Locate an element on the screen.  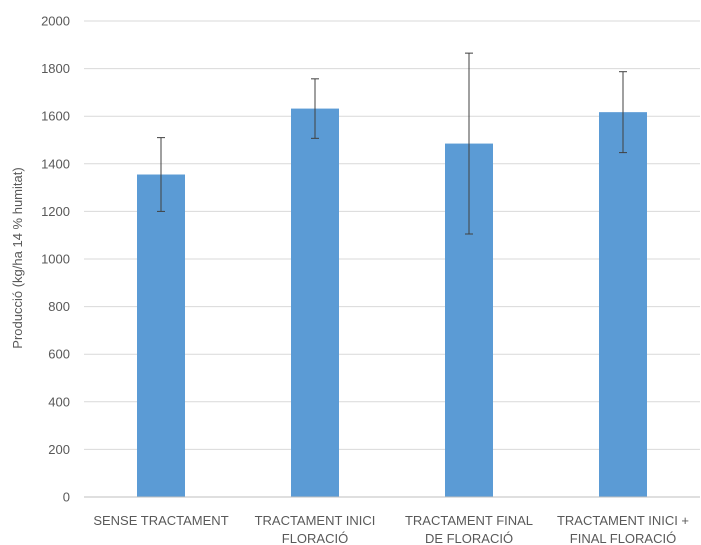
y-tick-label: 1200 is located at coordinates (55, 211).